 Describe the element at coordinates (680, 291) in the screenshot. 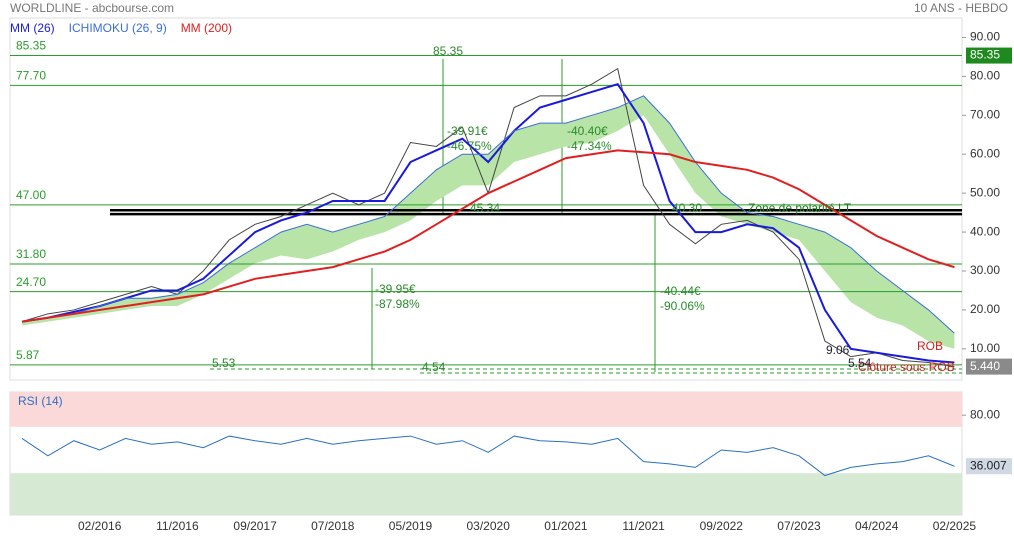

I see `annotation: -40.44€` at that location.